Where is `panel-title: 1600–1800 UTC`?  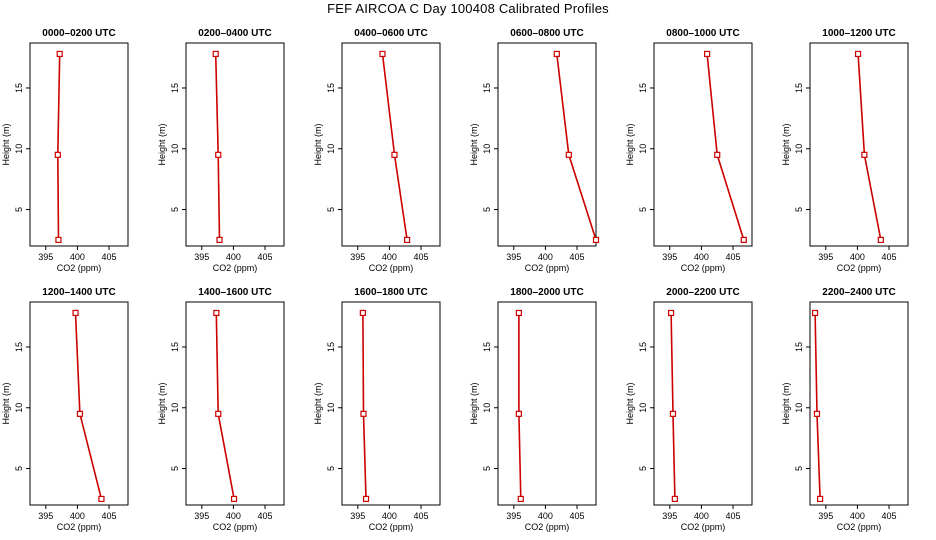
panel-title: 1600–1800 UTC is located at coordinates (390, 292).